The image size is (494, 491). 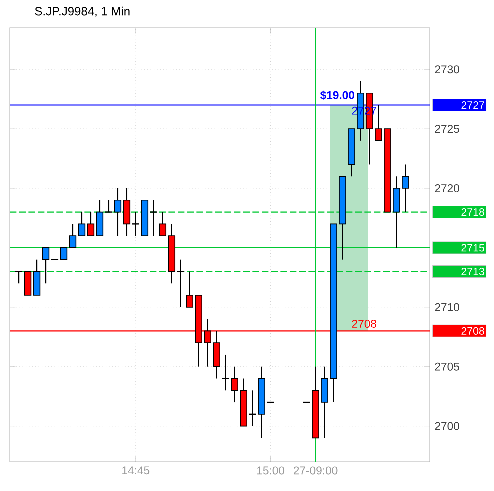 I want to click on chart-title: S.JP.J9984, 1 Min, so click(x=82, y=12).